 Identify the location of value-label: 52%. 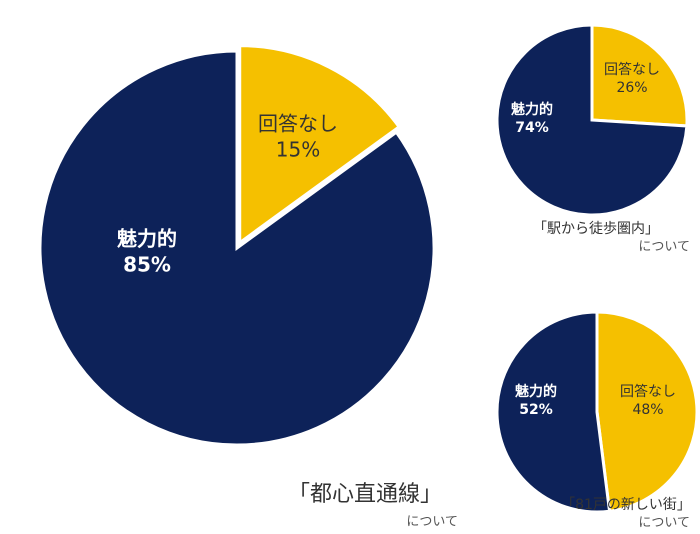
(536, 410).